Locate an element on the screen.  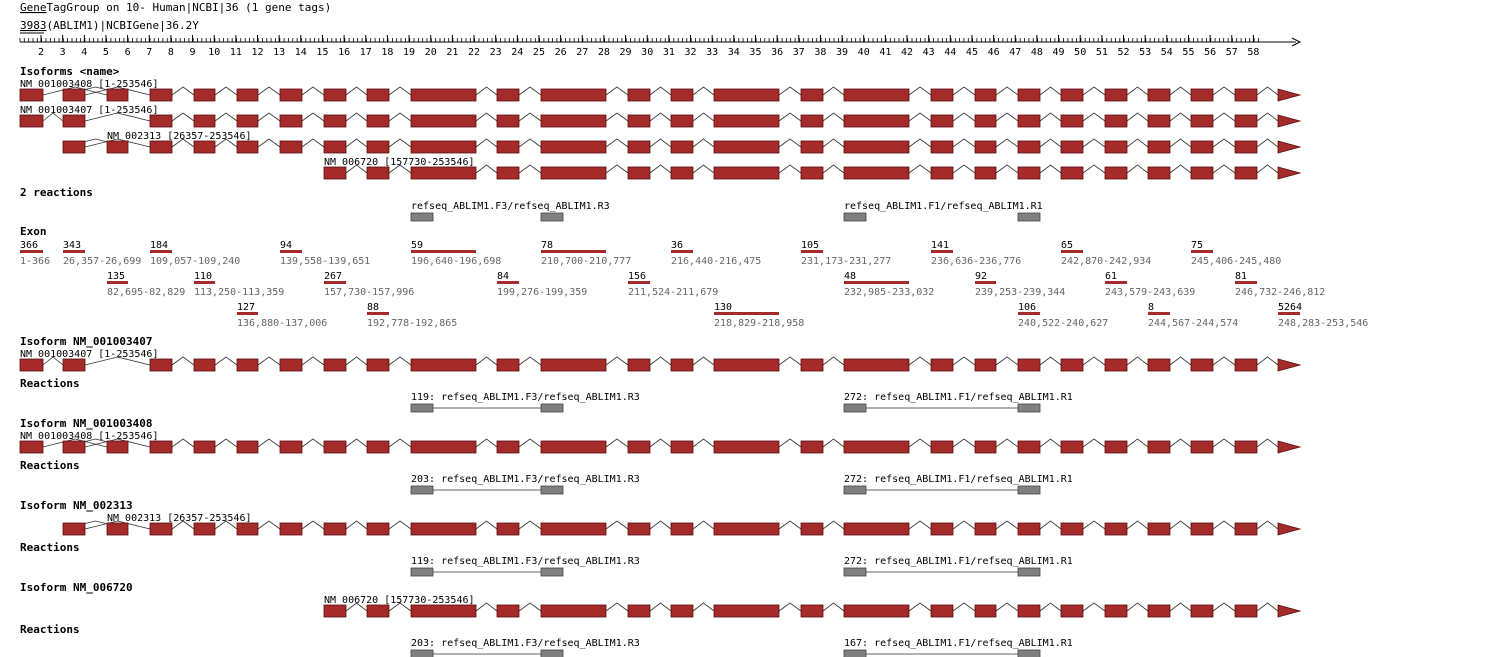
reaction: 119: refseq_ABLIM1.F3/refseq_ABLIM1.R3 is located at coordinates (525, 402).